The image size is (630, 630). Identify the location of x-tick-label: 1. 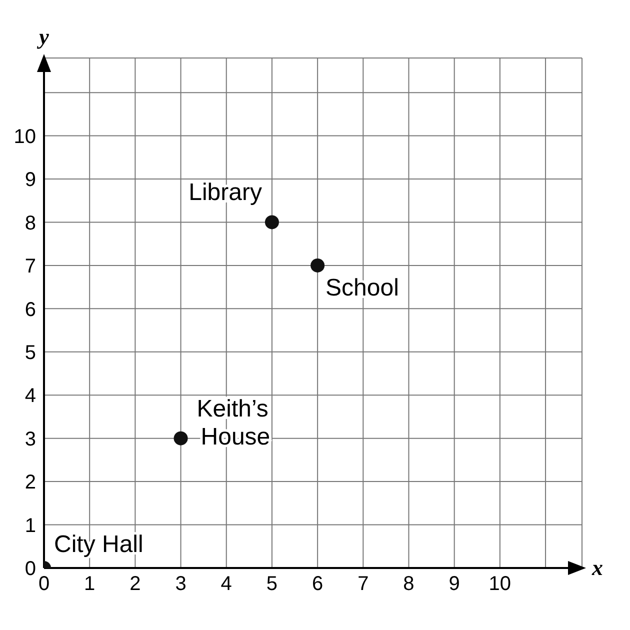
(90, 584).